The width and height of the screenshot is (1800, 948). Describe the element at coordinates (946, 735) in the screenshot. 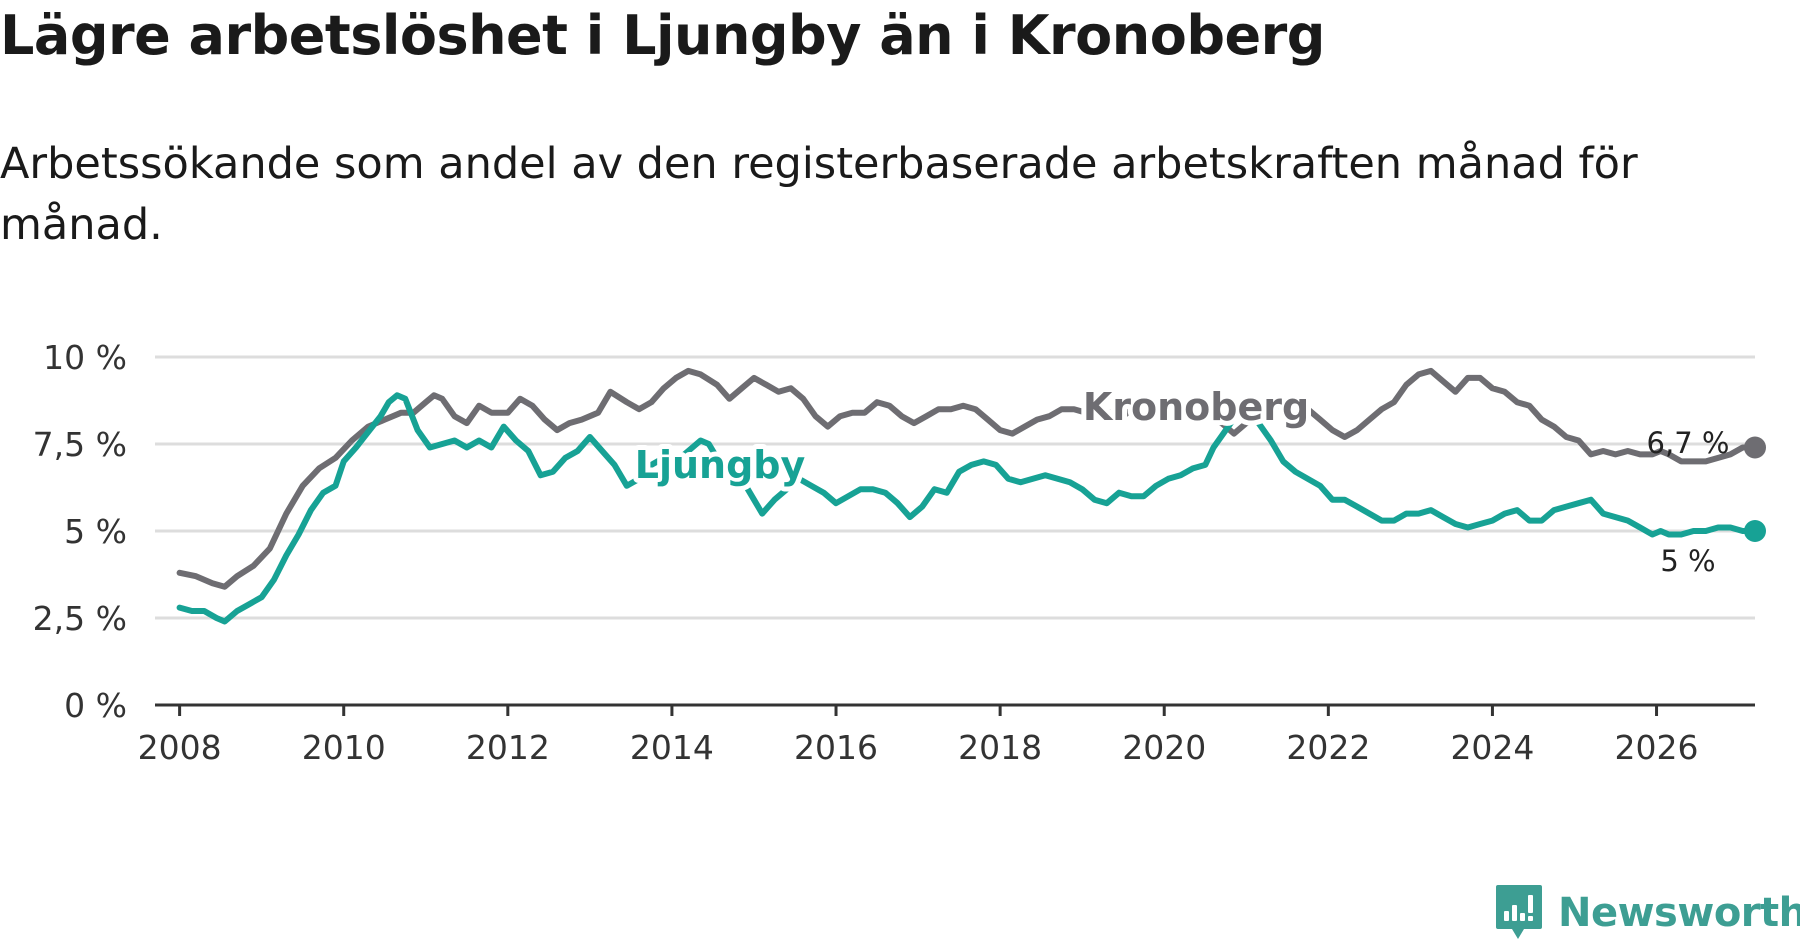

I see `x-axis: 2008 2010 2012 2014 2016 2018 2020 2022 2024 2026` at that location.